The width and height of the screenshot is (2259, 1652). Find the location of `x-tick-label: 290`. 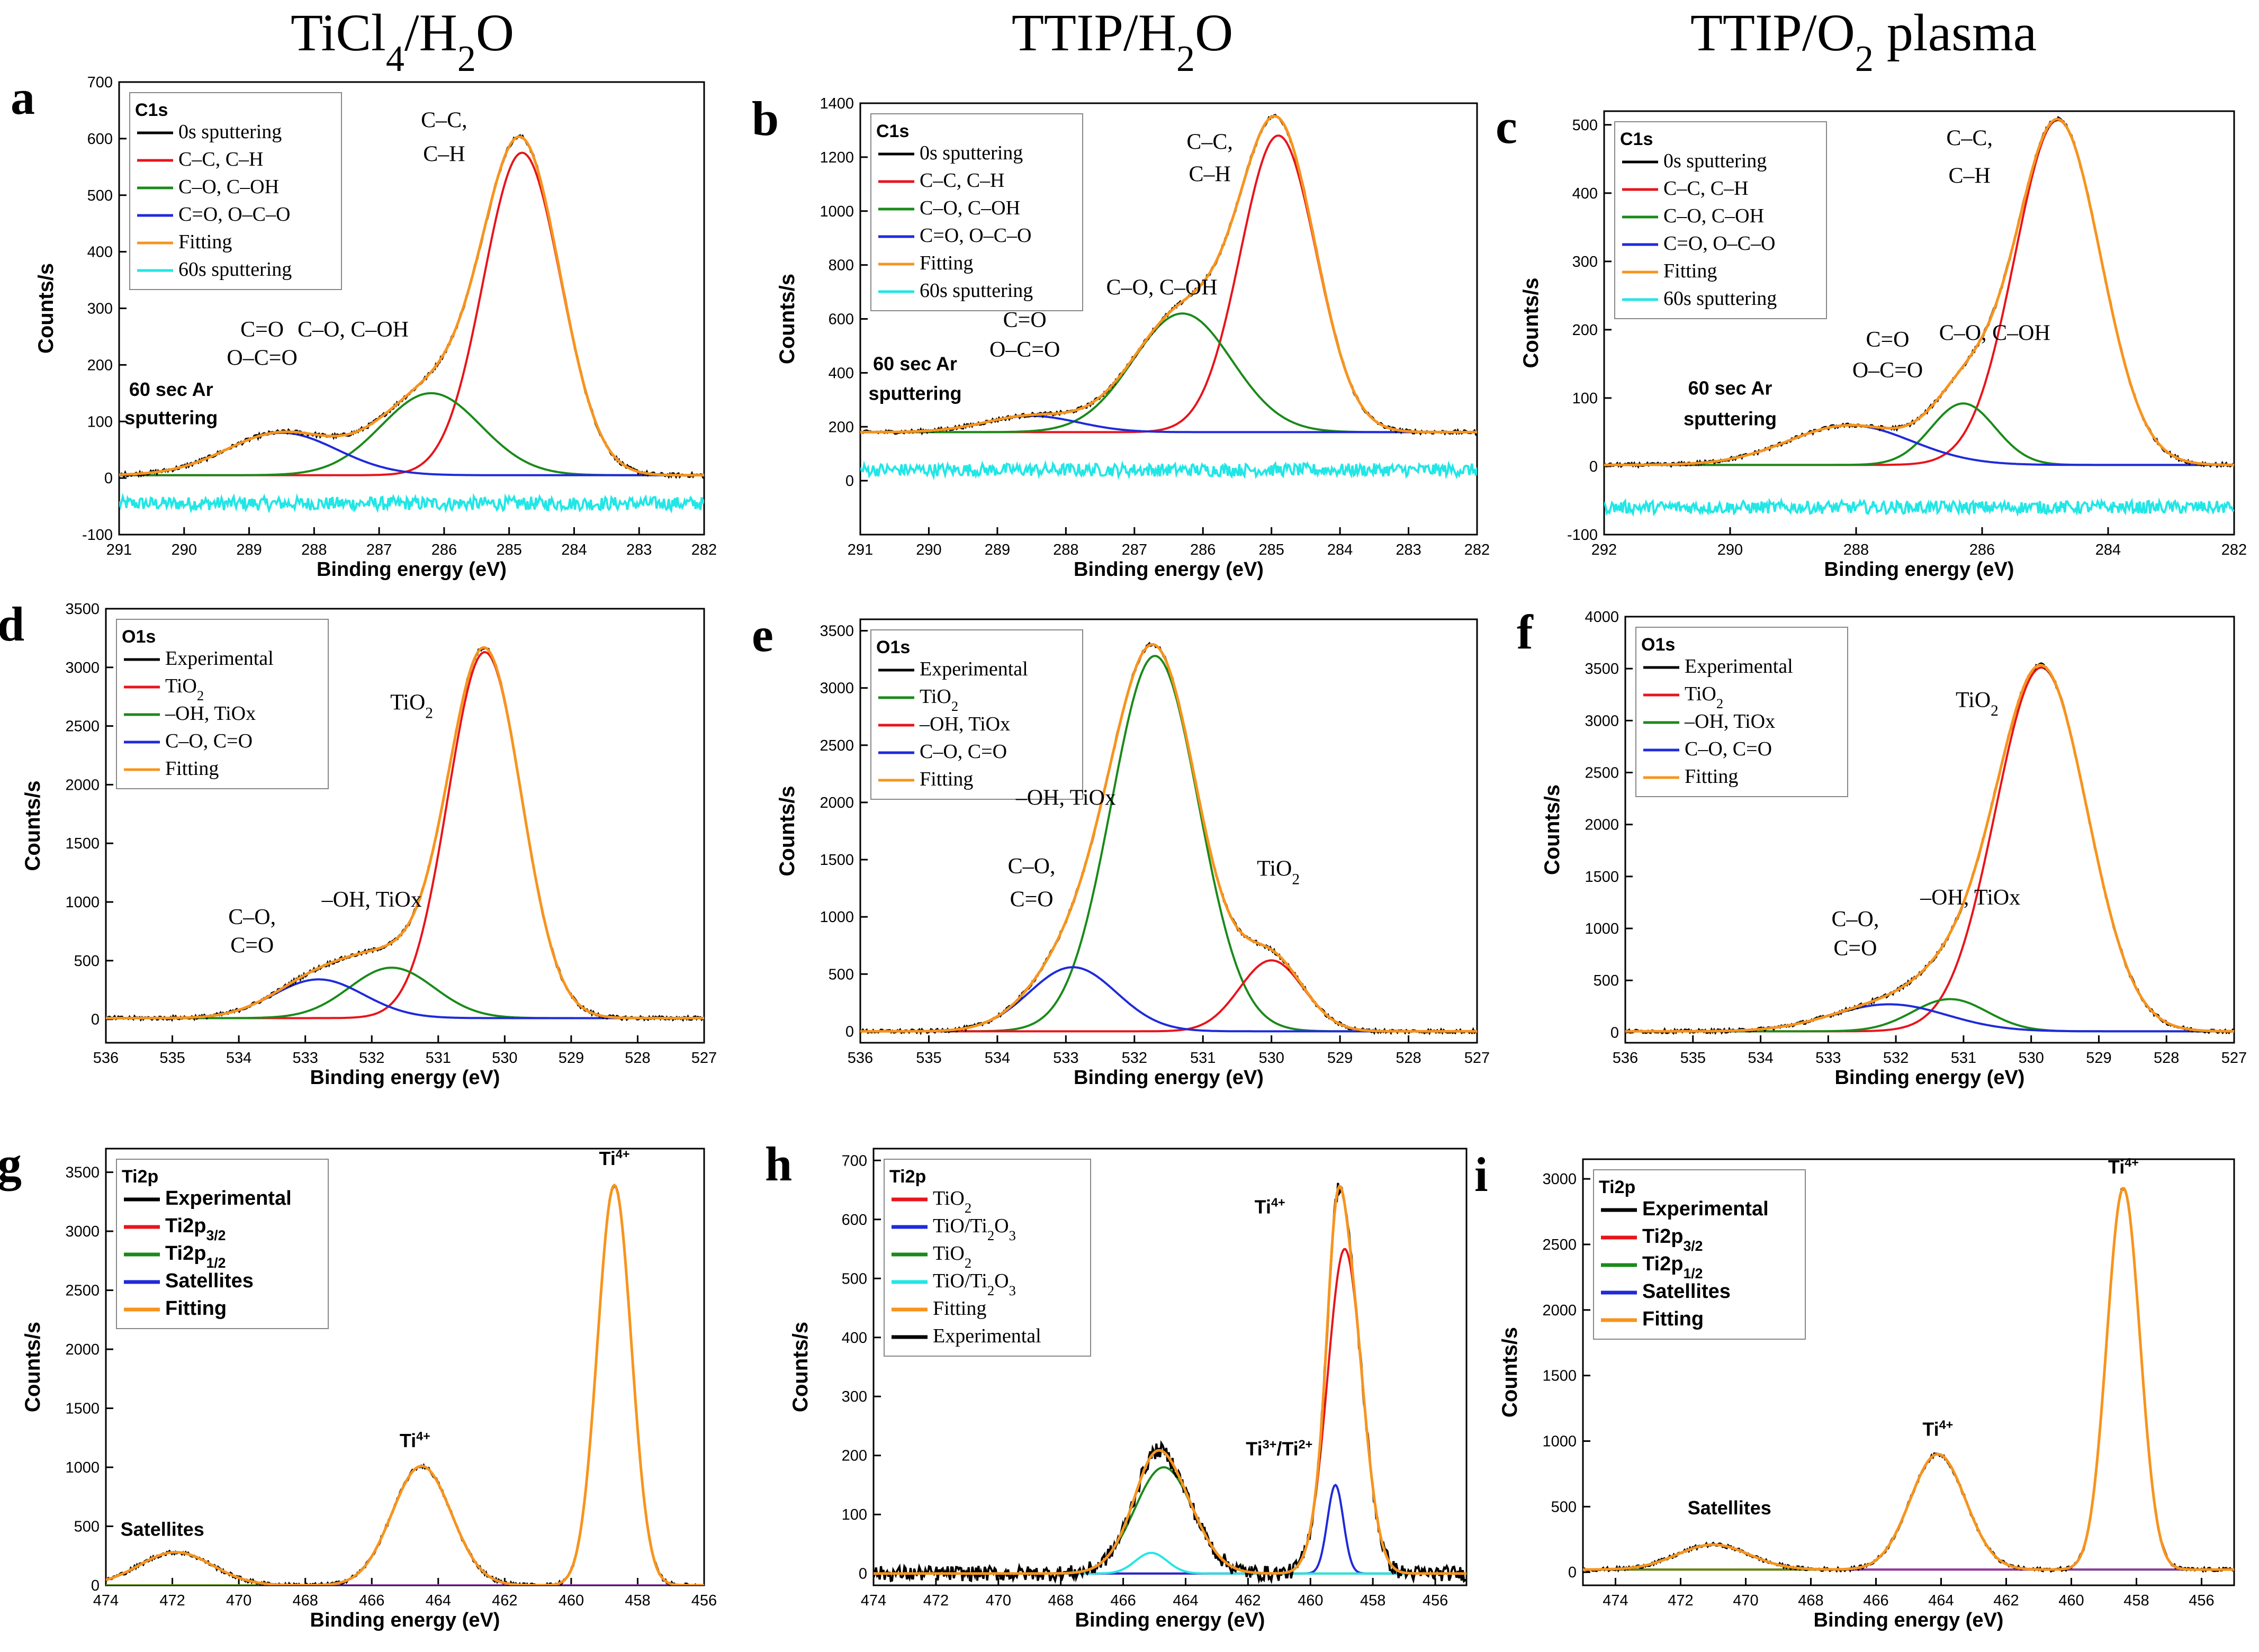

x-tick-label: 290 is located at coordinates (184, 549).